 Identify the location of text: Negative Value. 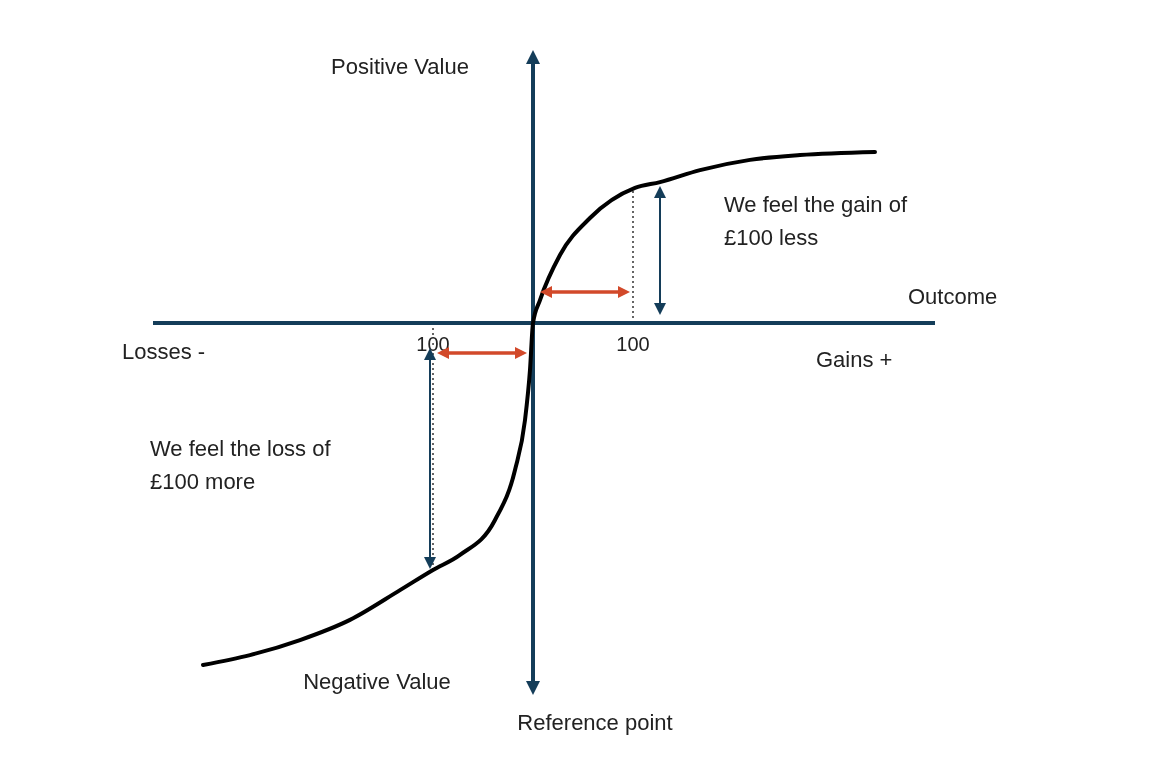
(377, 681).